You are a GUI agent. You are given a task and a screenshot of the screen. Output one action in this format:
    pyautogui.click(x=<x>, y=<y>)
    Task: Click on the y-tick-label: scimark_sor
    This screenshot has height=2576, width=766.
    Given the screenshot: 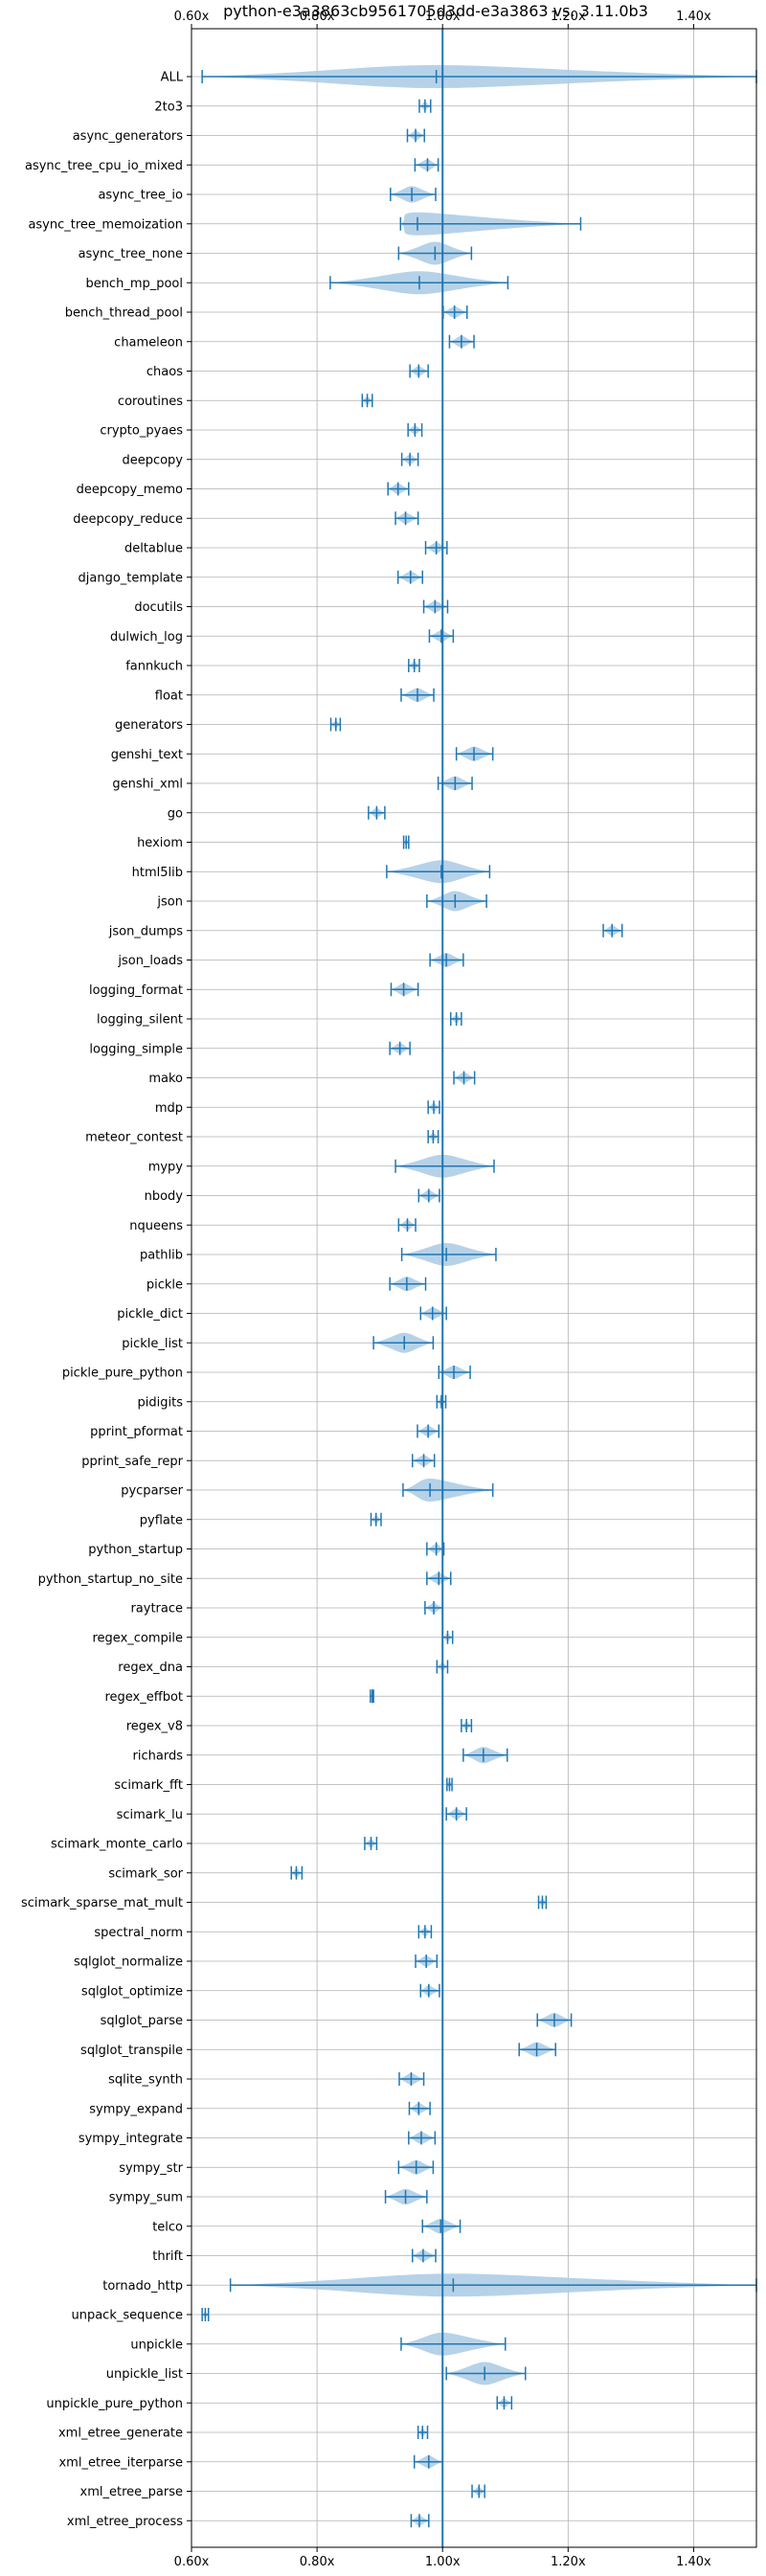 What is the action you would take?
    pyautogui.click(x=145, y=1873)
    